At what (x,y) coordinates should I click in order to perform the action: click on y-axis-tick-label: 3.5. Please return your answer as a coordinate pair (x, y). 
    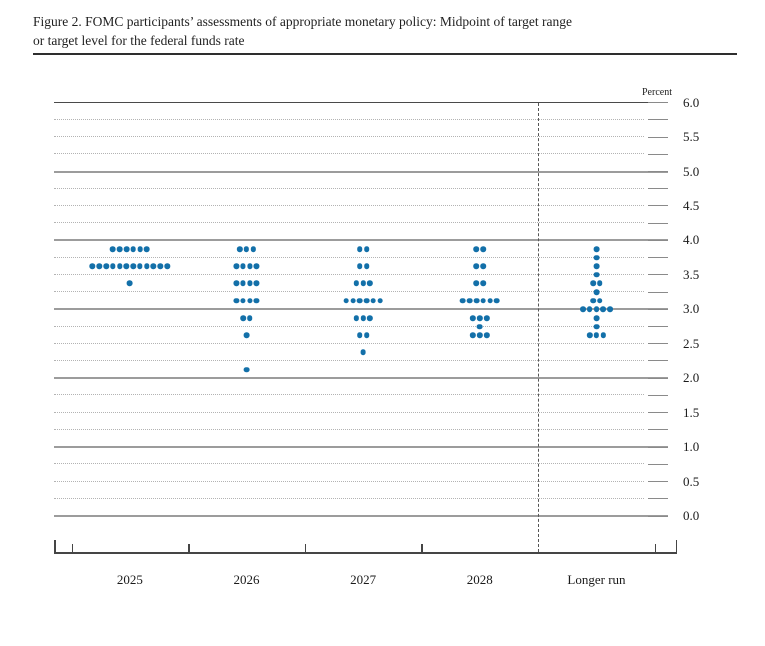
    Looking at the image, I should click on (691, 274).